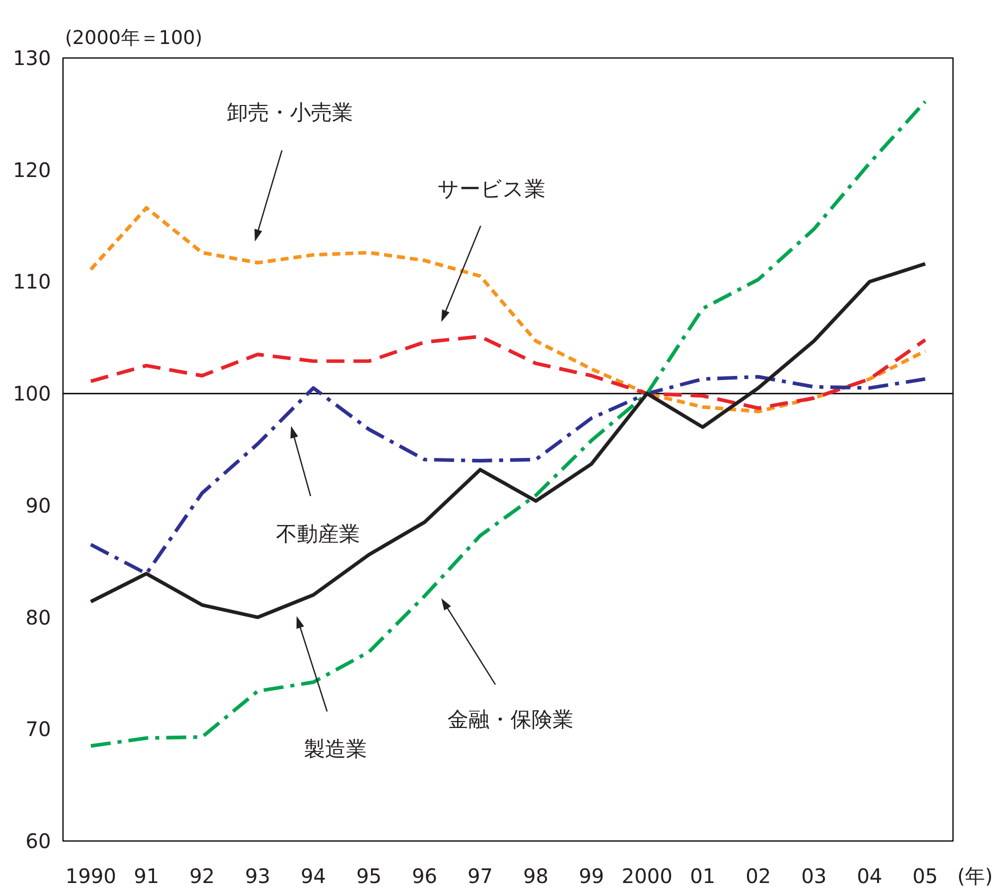  Describe the element at coordinates (313, 876) in the screenshot. I see `x-tick-label: 94` at that location.